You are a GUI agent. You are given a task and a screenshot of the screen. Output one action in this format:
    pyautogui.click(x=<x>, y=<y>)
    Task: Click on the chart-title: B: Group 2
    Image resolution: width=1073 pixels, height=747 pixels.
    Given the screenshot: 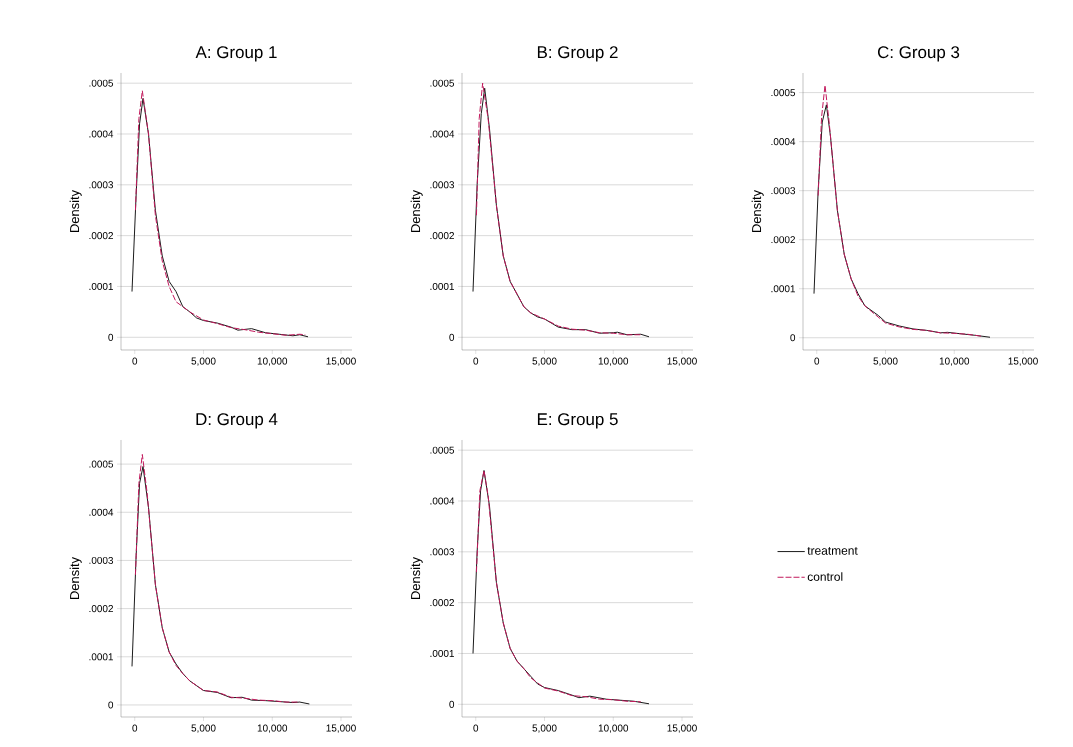 What is the action you would take?
    pyautogui.click(x=577, y=54)
    